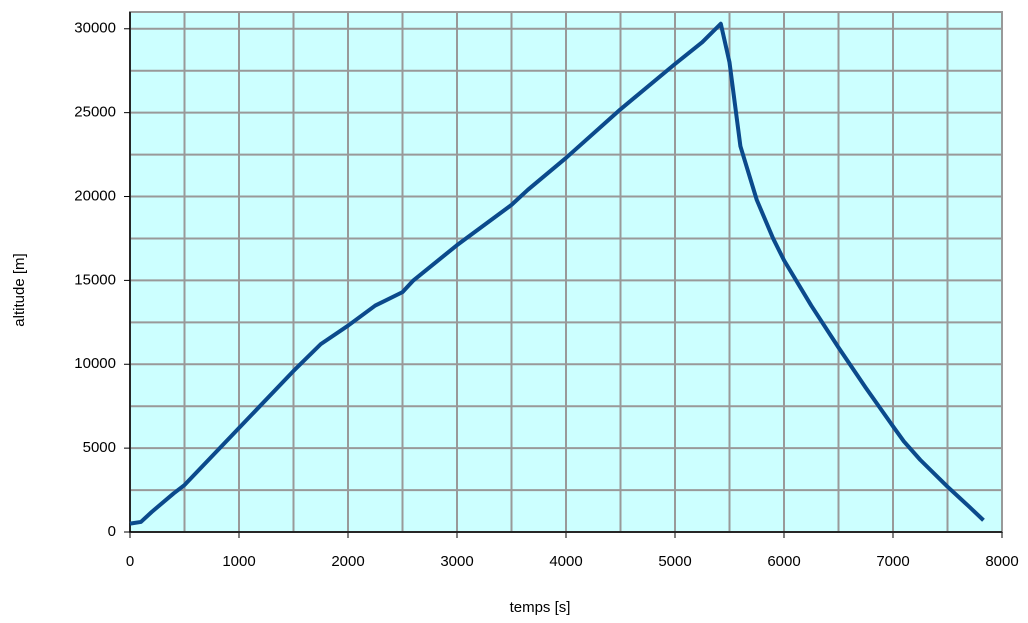  I want to click on x-tick-label: 0, so click(130, 561).